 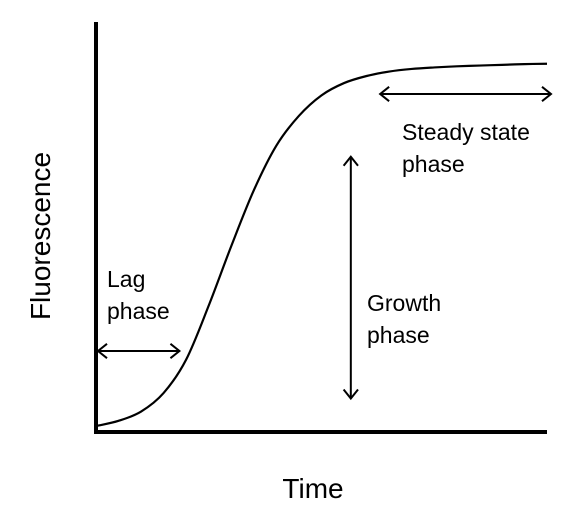 I want to click on growth-phase-label: Growth phase, so click(x=404, y=319).